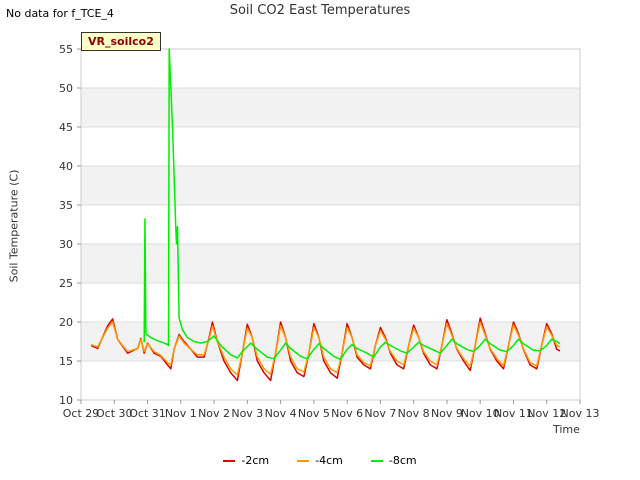 The image size is (640, 480). I want to click on y-axis: 10 15 20 25 30 35 40 45 50 55, so click(70, 225).